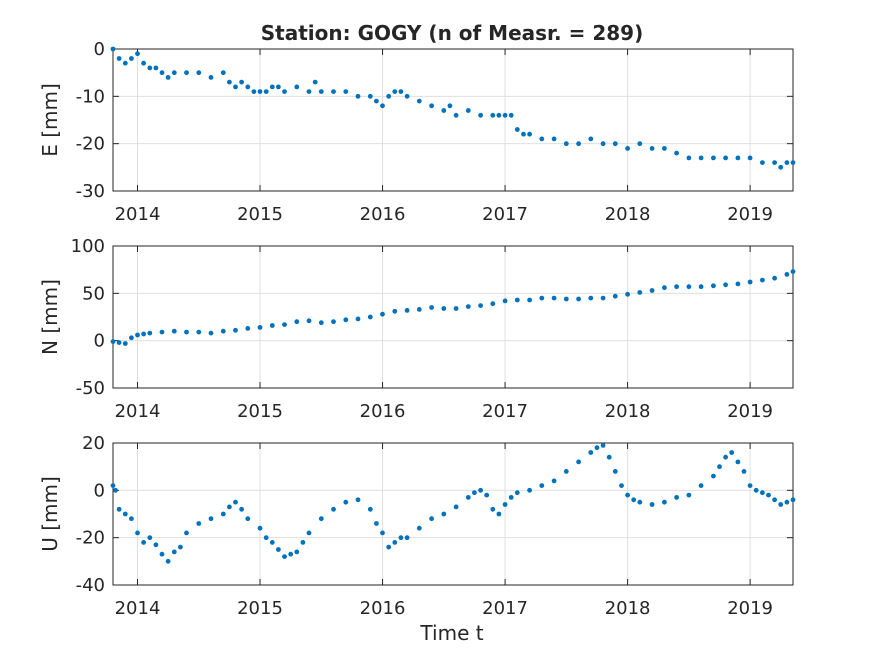  What do you see at coordinates (452, 33) in the screenshot?
I see `chart-title: Station: GOGY (n of Measr. = 289)` at bounding box center [452, 33].